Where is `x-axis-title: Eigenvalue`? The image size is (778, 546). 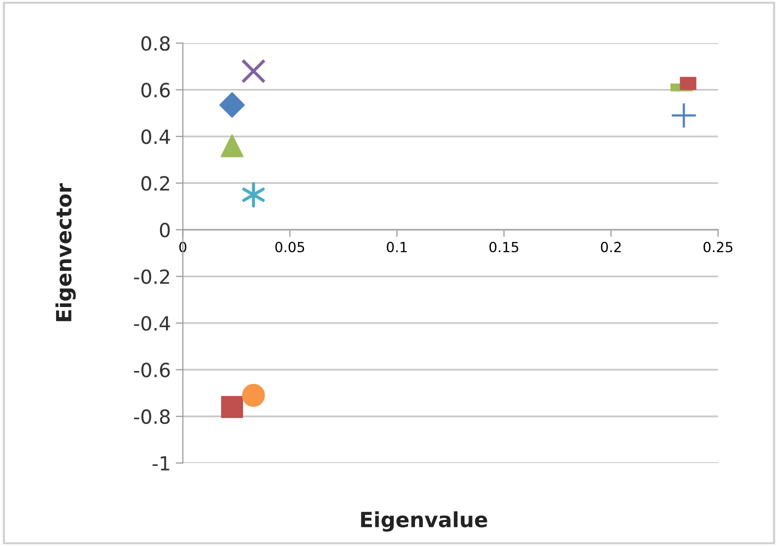
x-axis-title: Eigenvalue is located at coordinates (424, 521).